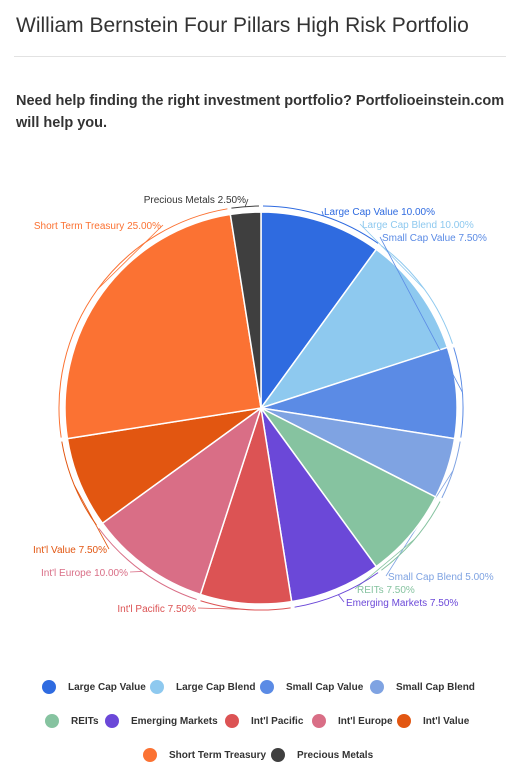 The width and height of the screenshot is (526, 779). Describe the element at coordinates (435, 687) in the screenshot. I see `legend-label: Small Cap Blend` at that location.